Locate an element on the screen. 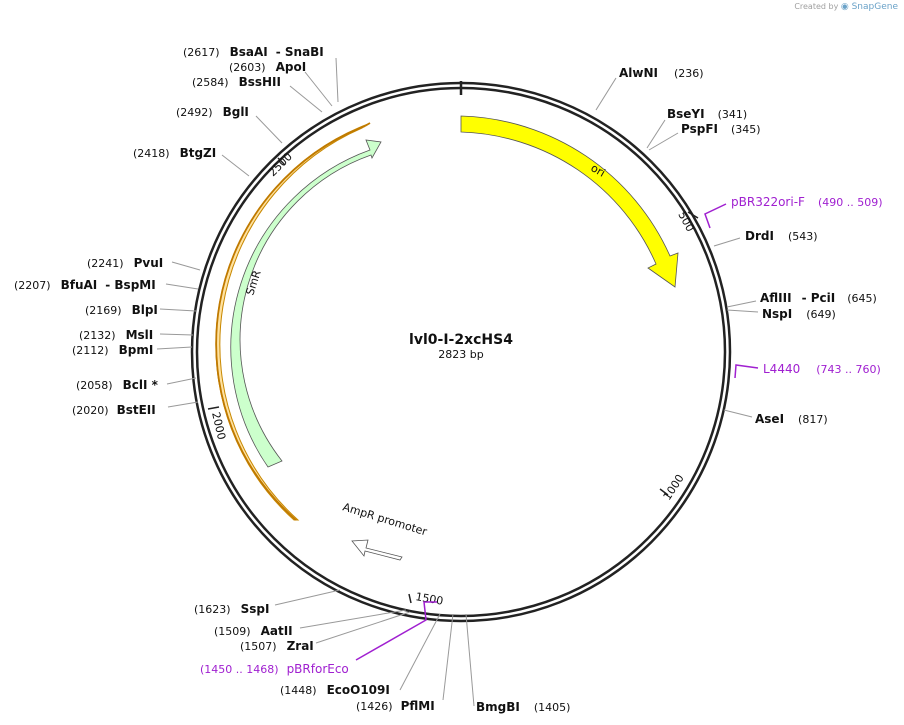 The height and width of the screenshot is (725, 904). tick-2000: 2000 is located at coordinates (218, 426).